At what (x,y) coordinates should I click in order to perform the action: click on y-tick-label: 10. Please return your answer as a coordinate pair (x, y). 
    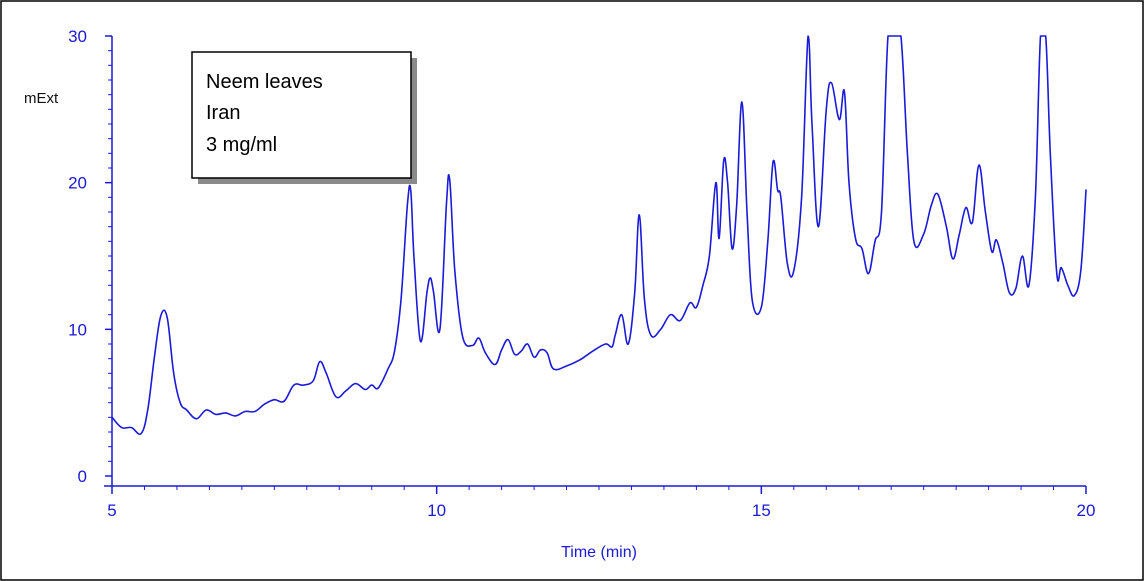
    Looking at the image, I should click on (77, 329).